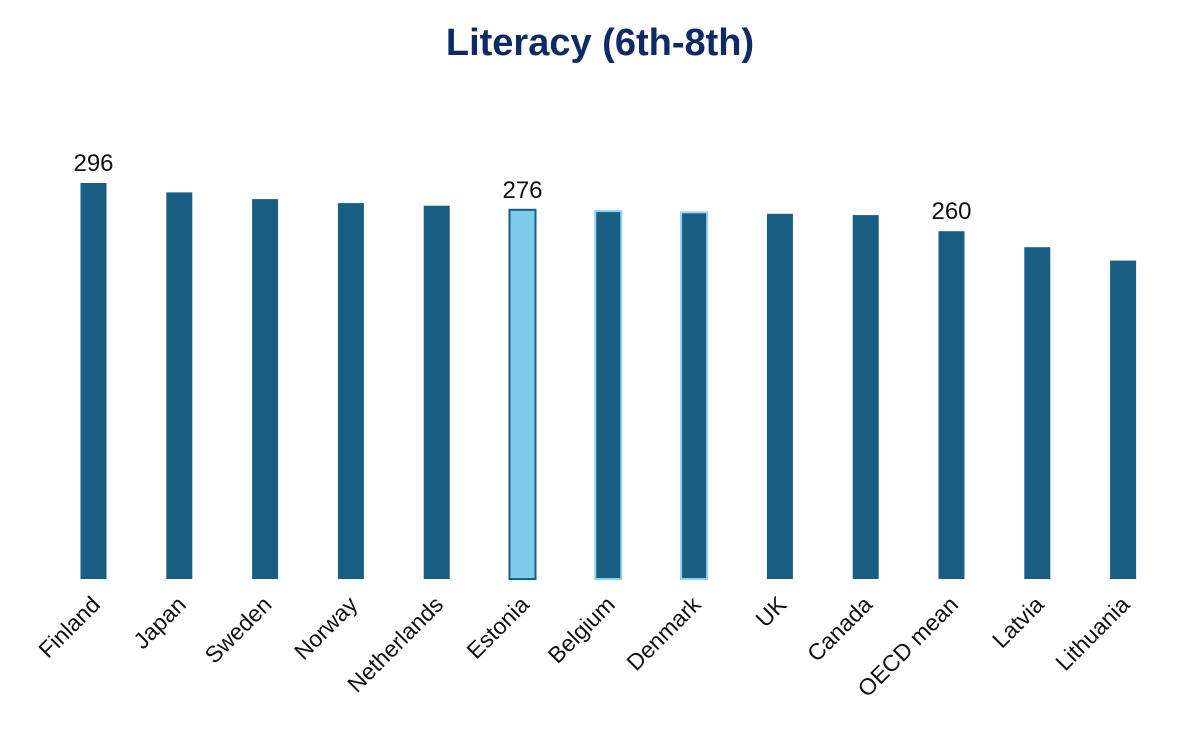 This screenshot has width=1200, height=744. I want to click on x-tick-label-canada: Canada, so click(840, 629).